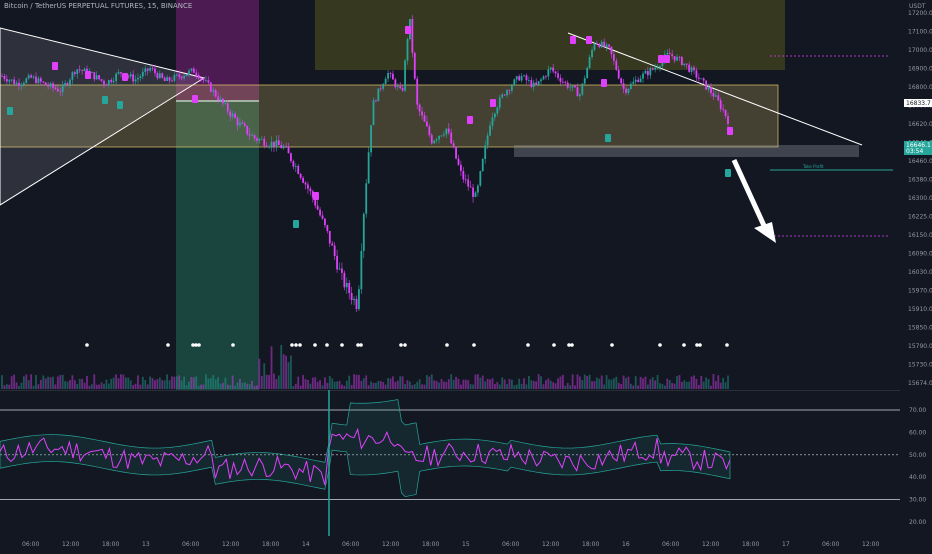  Describe the element at coordinates (715, 89) in the screenshot. I see `trendline` at that location.